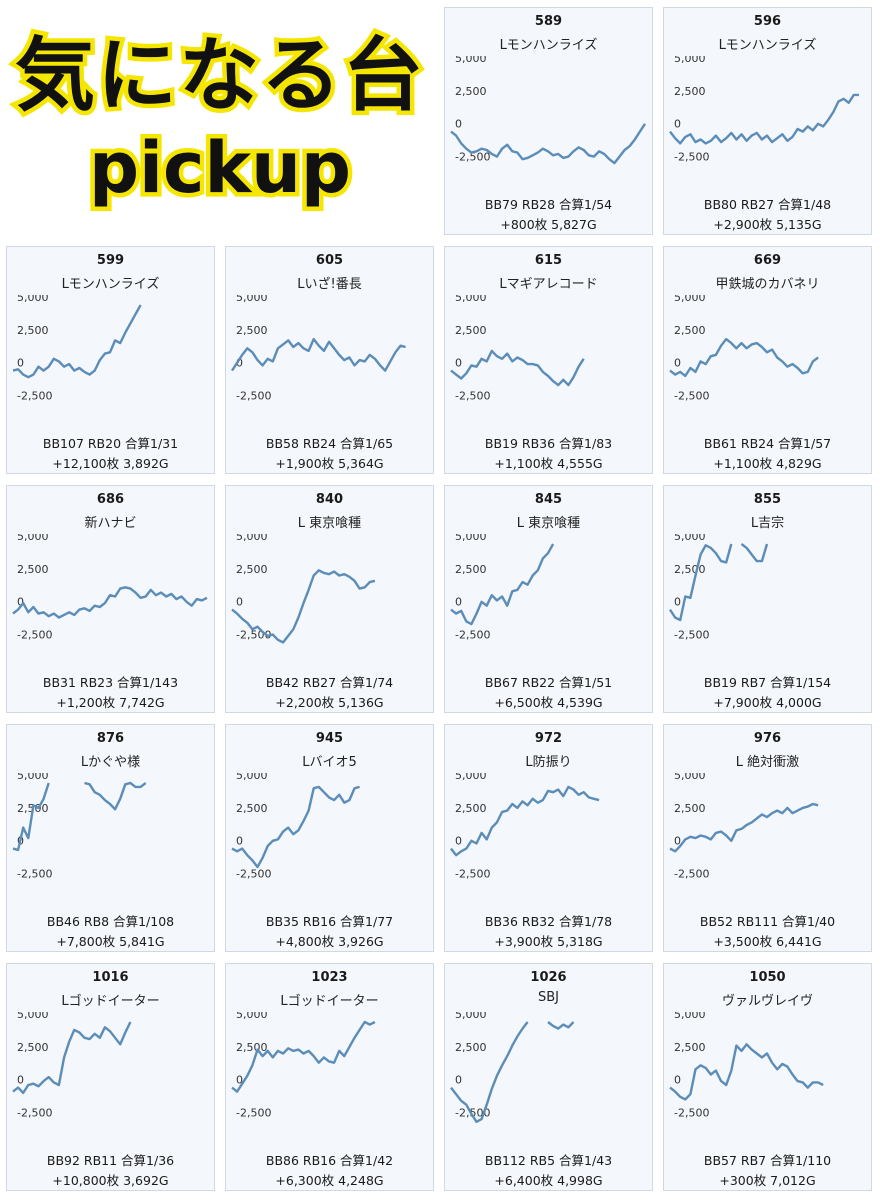 The height and width of the screenshot is (1200, 882). What do you see at coordinates (548, 284) in the screenshot?
I see `machine-name: Lマギアレコード` at bounding box center [548, 284].